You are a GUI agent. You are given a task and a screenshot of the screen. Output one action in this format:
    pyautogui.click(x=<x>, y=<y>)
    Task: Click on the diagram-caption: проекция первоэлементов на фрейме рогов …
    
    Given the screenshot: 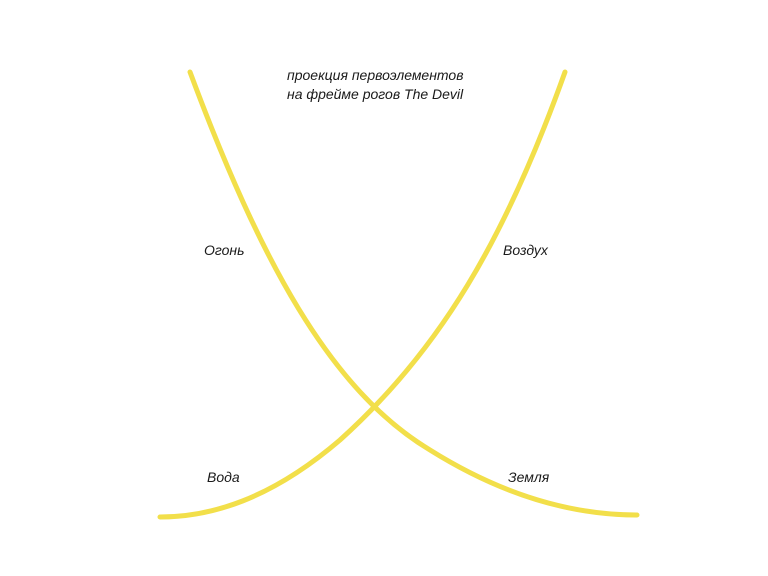 What is the action you would take?
    pyautogui.click(x=375, y=85)
    